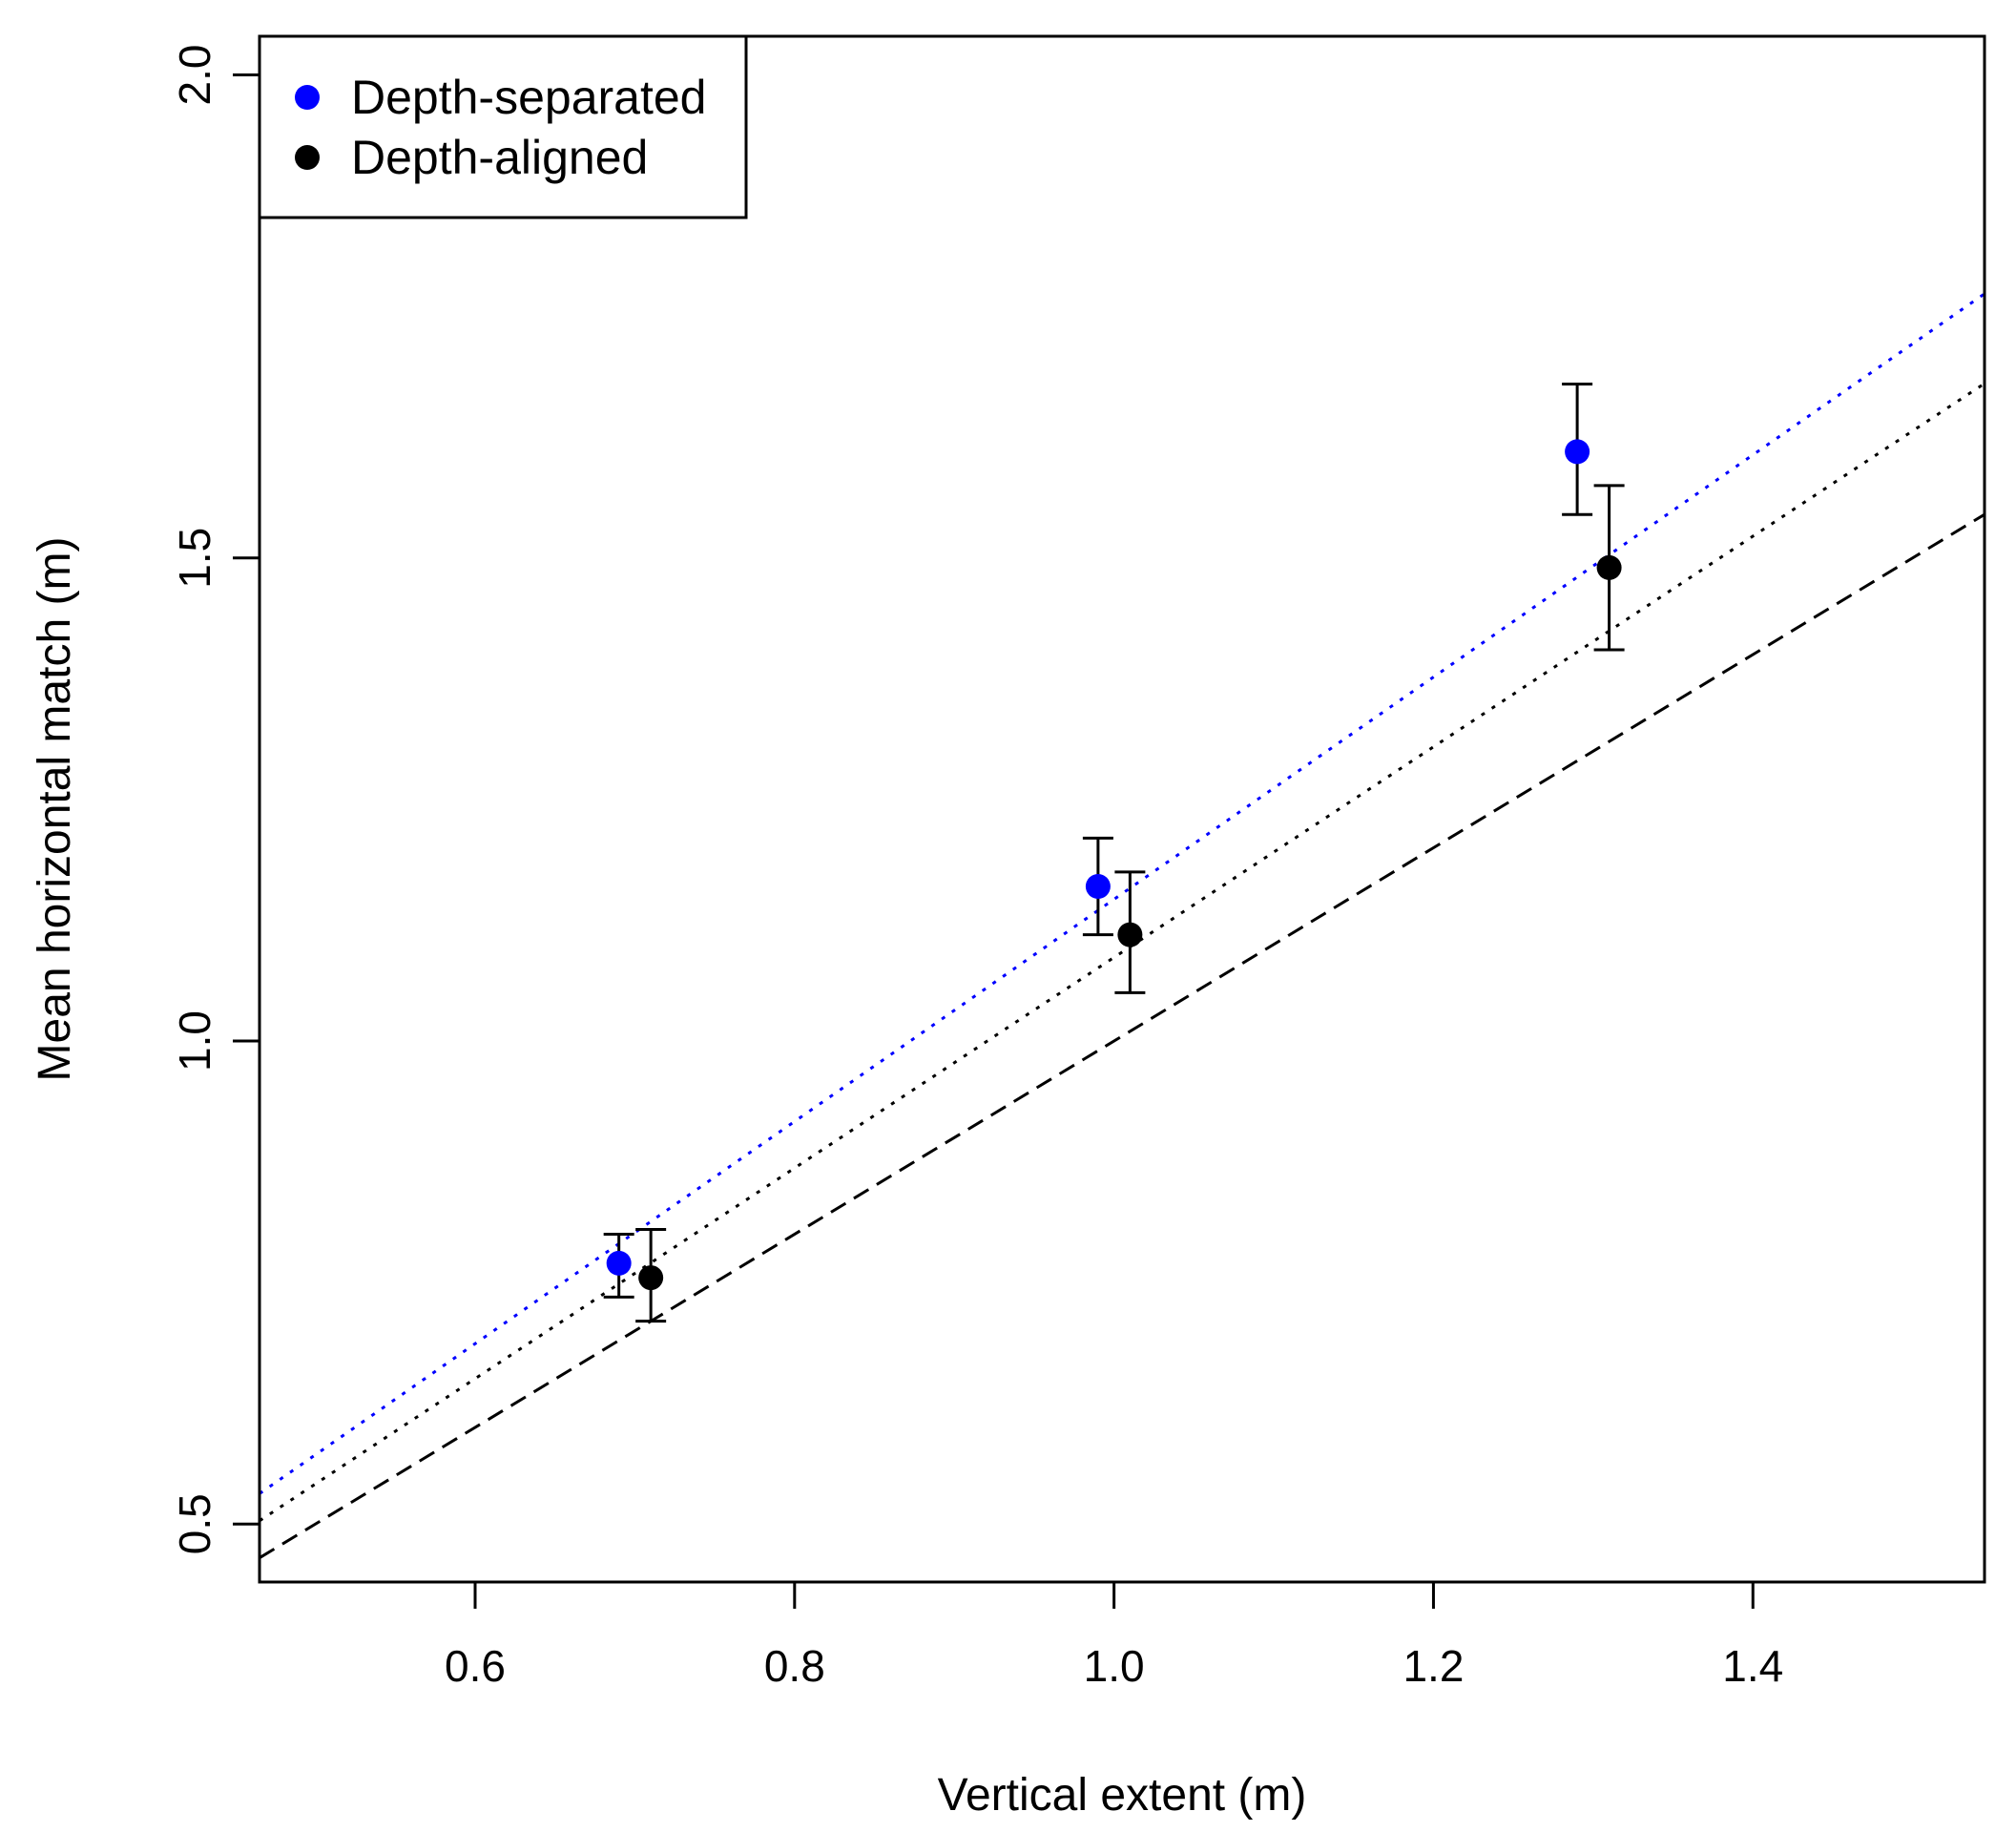 The width and height of the screenshot is (2016, 1832). I want to click on x-axis: 0.6 0.8 1.0 1.2 1.4, so click(1114, 1635).